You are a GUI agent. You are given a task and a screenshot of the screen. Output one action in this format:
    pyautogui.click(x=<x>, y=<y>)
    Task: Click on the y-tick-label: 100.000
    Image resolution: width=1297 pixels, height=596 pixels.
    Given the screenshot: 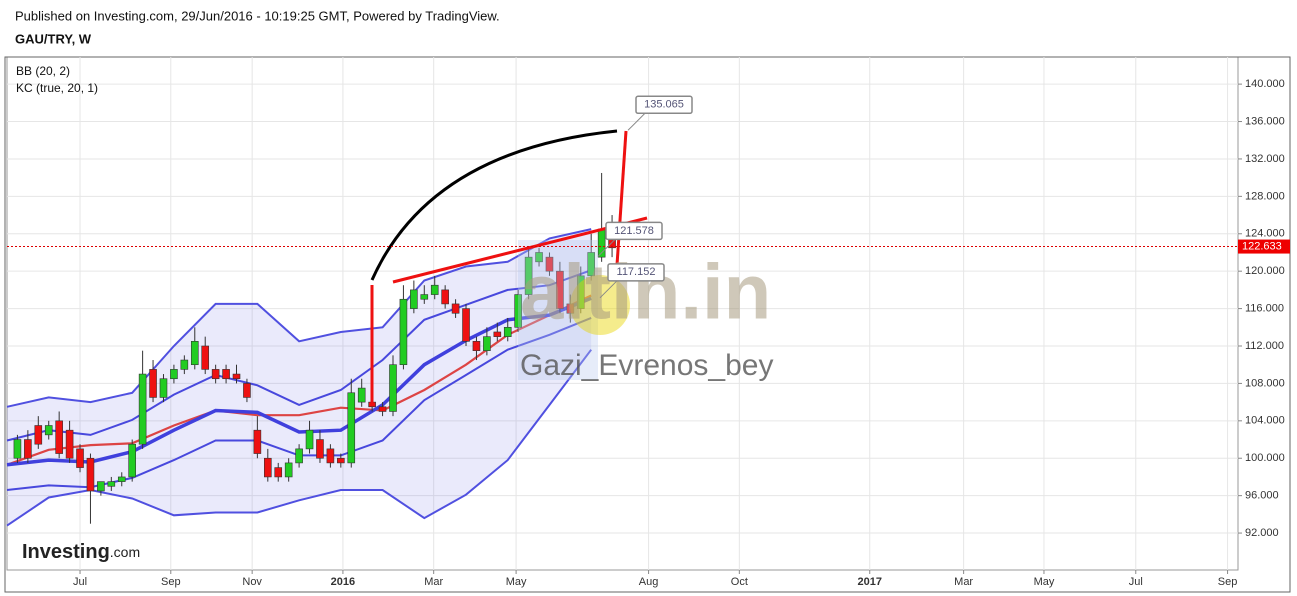 What is the action you would take?
    pyautogui.click(x=1265, y=458)
    